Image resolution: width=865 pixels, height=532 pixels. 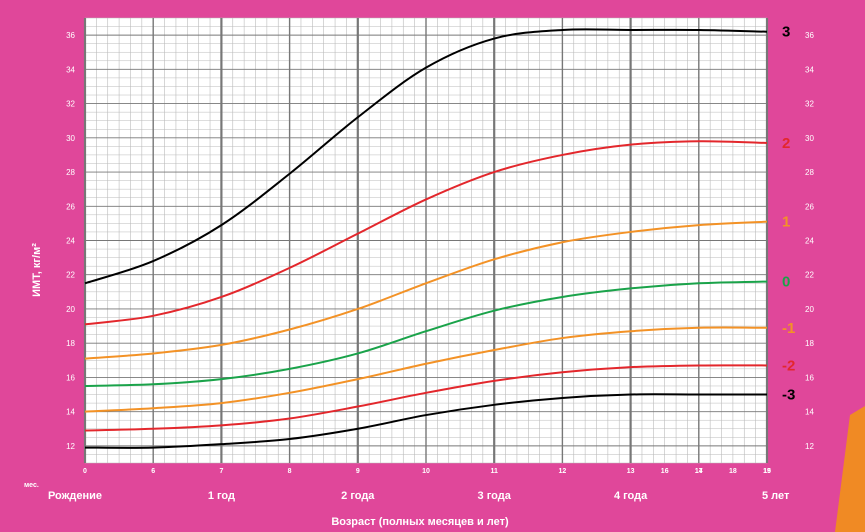 I want to click on z-label-minus2: -2, so click(x=788, y=365).